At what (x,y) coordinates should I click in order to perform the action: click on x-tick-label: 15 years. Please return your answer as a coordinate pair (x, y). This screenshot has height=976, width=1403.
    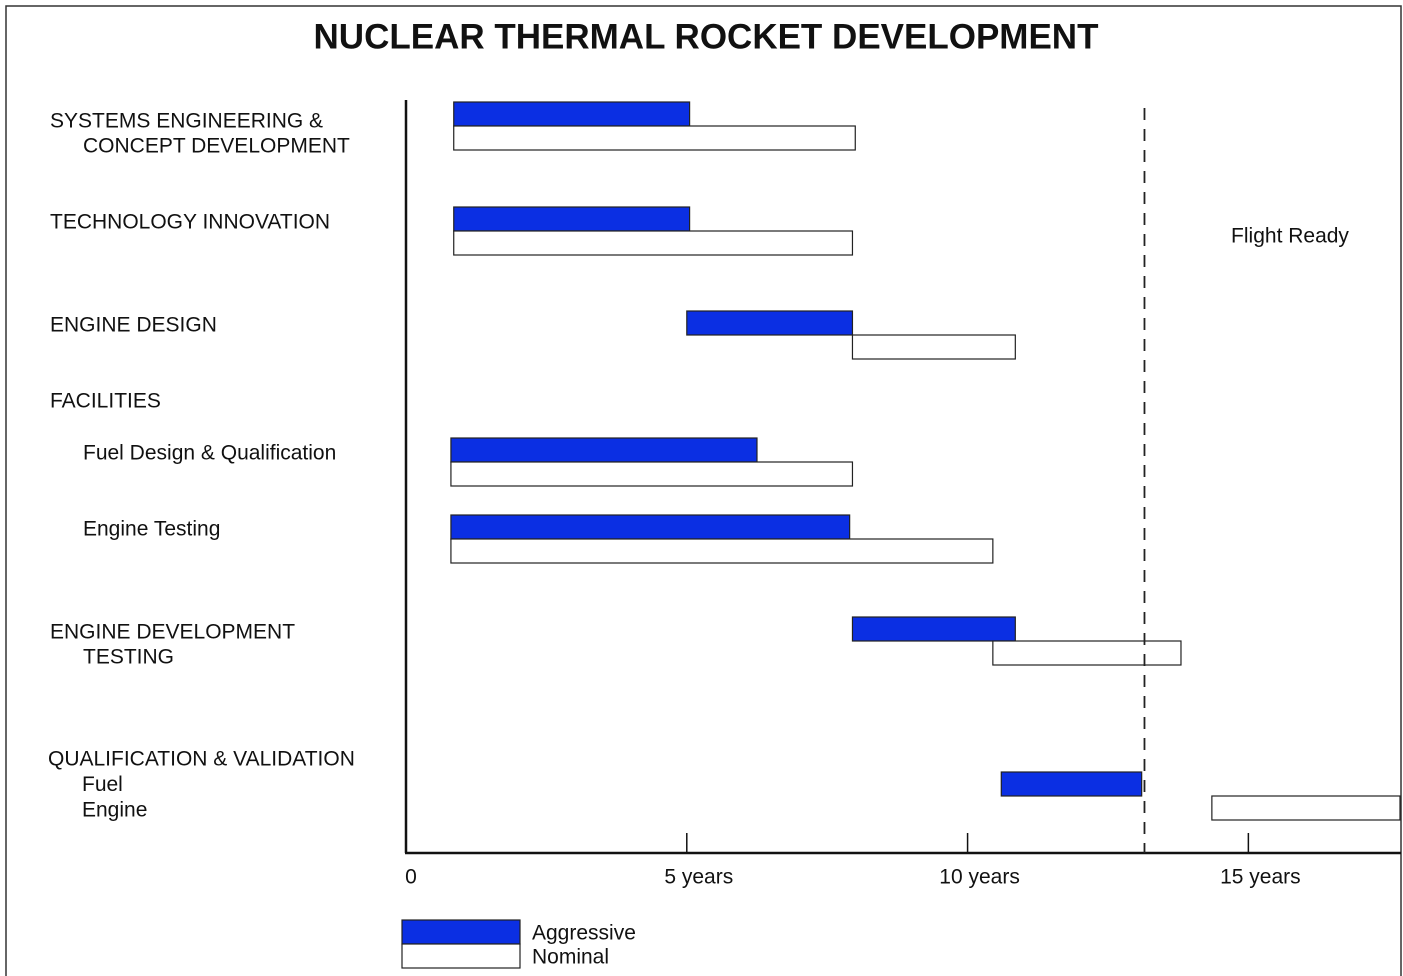
    Looking at the image, I should click on (1260, 877).